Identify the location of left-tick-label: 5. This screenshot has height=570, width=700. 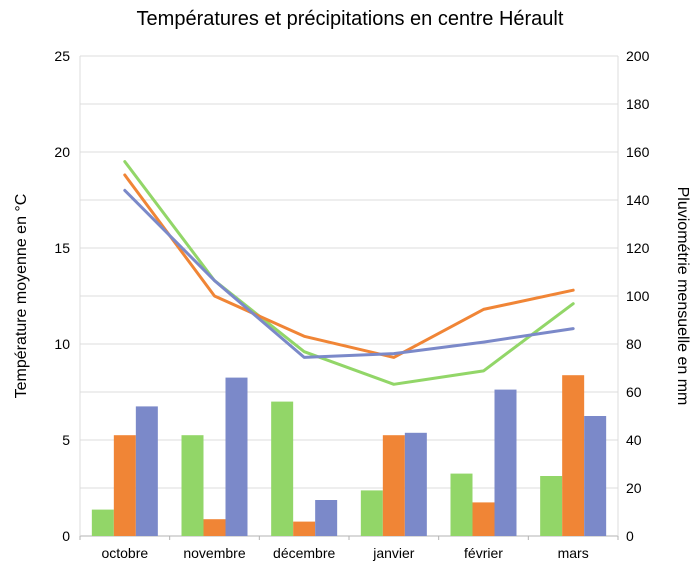
(66, 440).